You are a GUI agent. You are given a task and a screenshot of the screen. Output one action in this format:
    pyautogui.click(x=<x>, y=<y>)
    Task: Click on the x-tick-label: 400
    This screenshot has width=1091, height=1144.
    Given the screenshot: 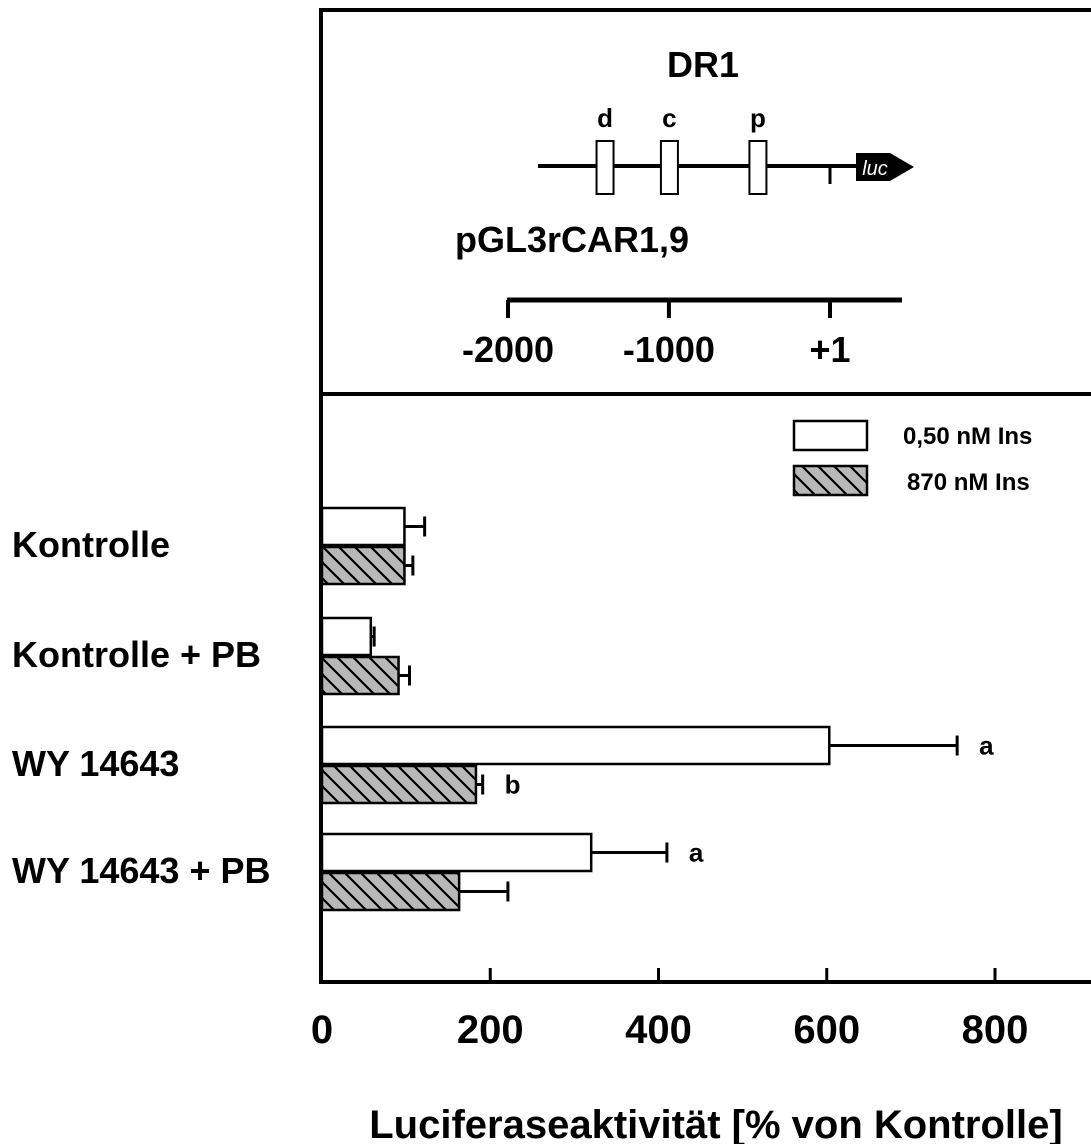 What is the action you would take?
    pyautogui.click(x=658, y=1030)
    